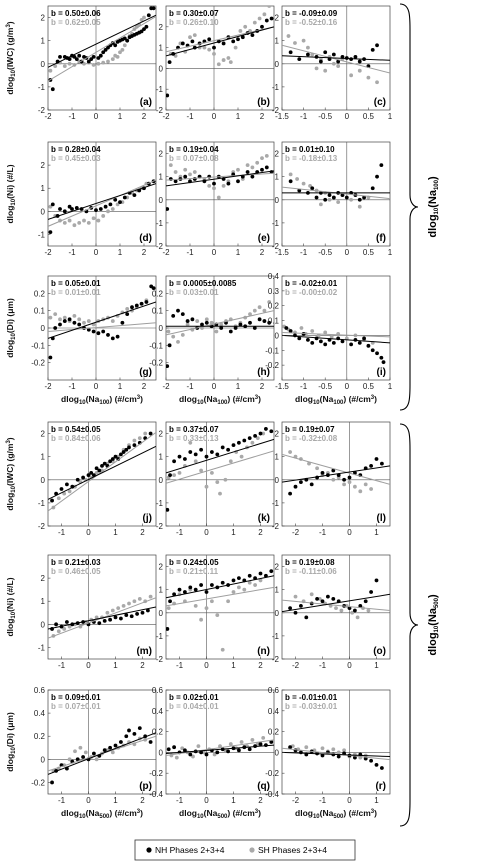 The height and width of the screenshot is (867, 500). What do you see at coordinates (76, 283) in the screenshot?
I see `nh-slope-annotation: b = 0.05±0.01` at bounding box center [76, 283].